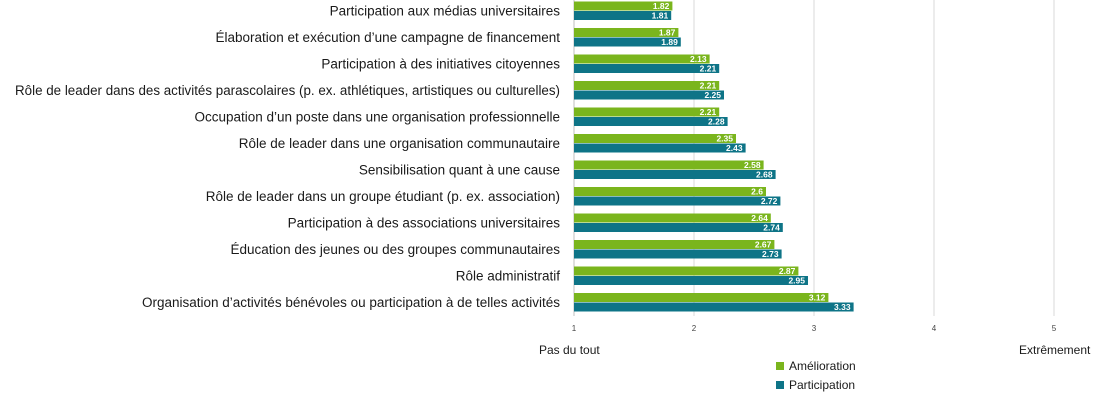  Describe the element at coordinates (771, 227) in the screenshot. I see `value-label-participation-8: 2.74` at that location.